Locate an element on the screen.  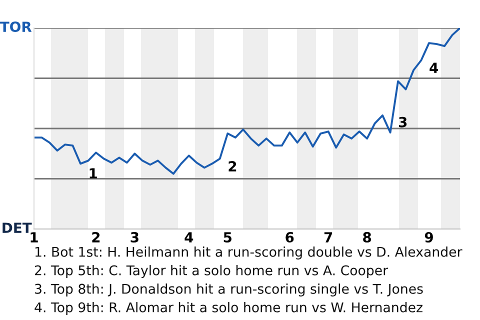
x-tick-label: 8 is located at coordinates (367, 237).